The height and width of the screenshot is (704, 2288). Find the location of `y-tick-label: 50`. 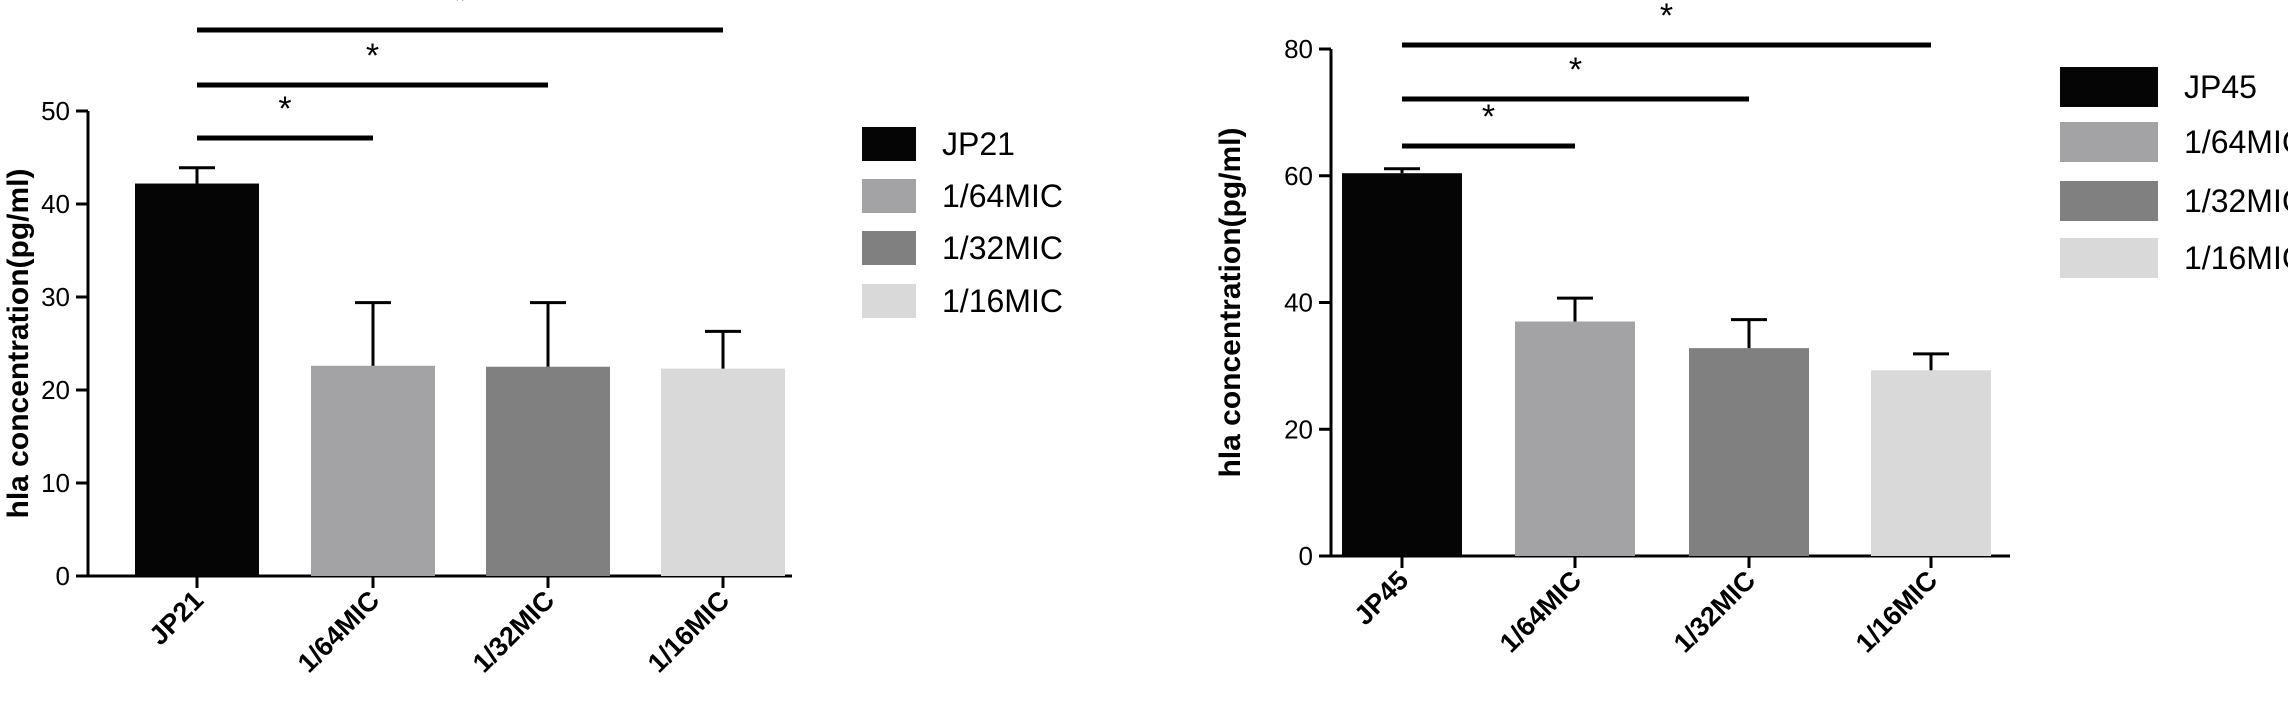

y-tick-label: 50 is located at coordinates (55, 111).